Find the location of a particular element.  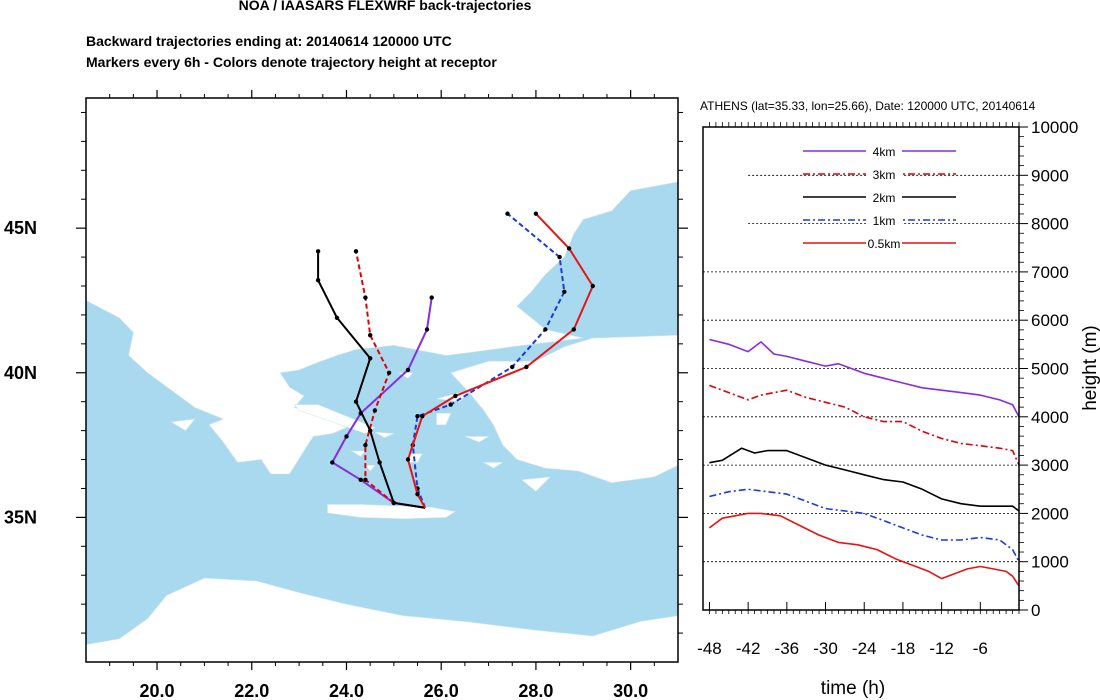

land-kos is located at coordinates (493, 465).